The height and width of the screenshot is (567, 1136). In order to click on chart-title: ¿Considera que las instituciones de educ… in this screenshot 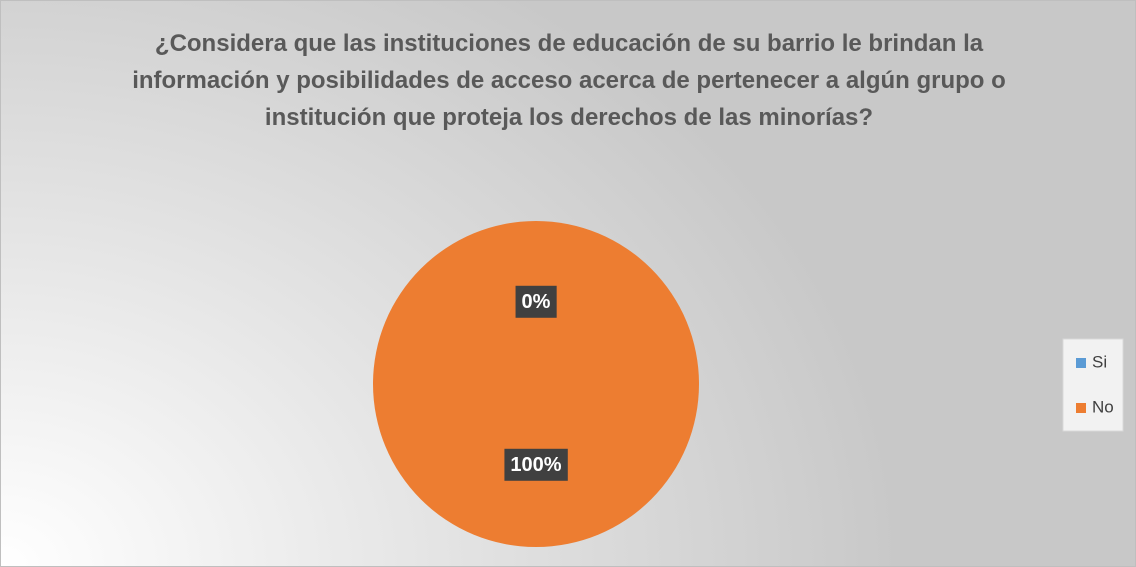, I will do `click(569, 80)`.